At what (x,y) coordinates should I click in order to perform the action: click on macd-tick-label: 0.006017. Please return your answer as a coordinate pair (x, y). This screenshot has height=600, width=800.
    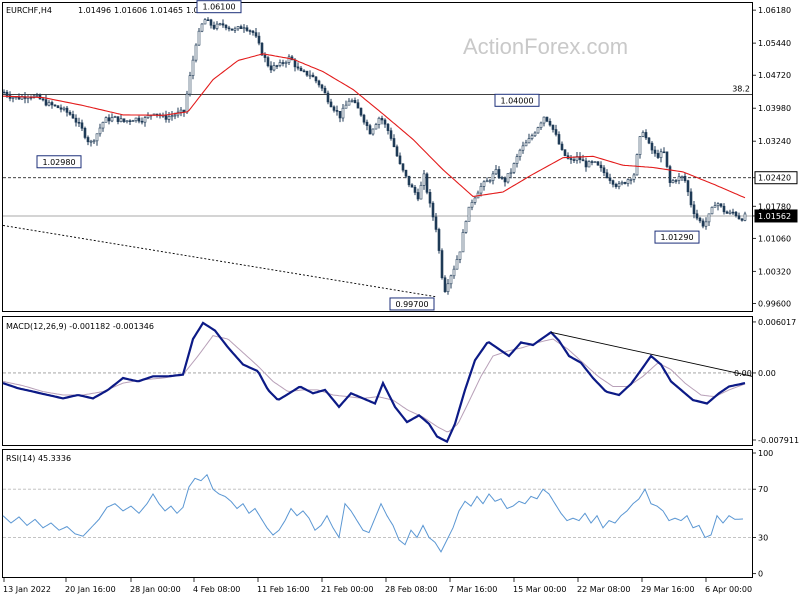
    Looking at the image, I should click on (777, 322).